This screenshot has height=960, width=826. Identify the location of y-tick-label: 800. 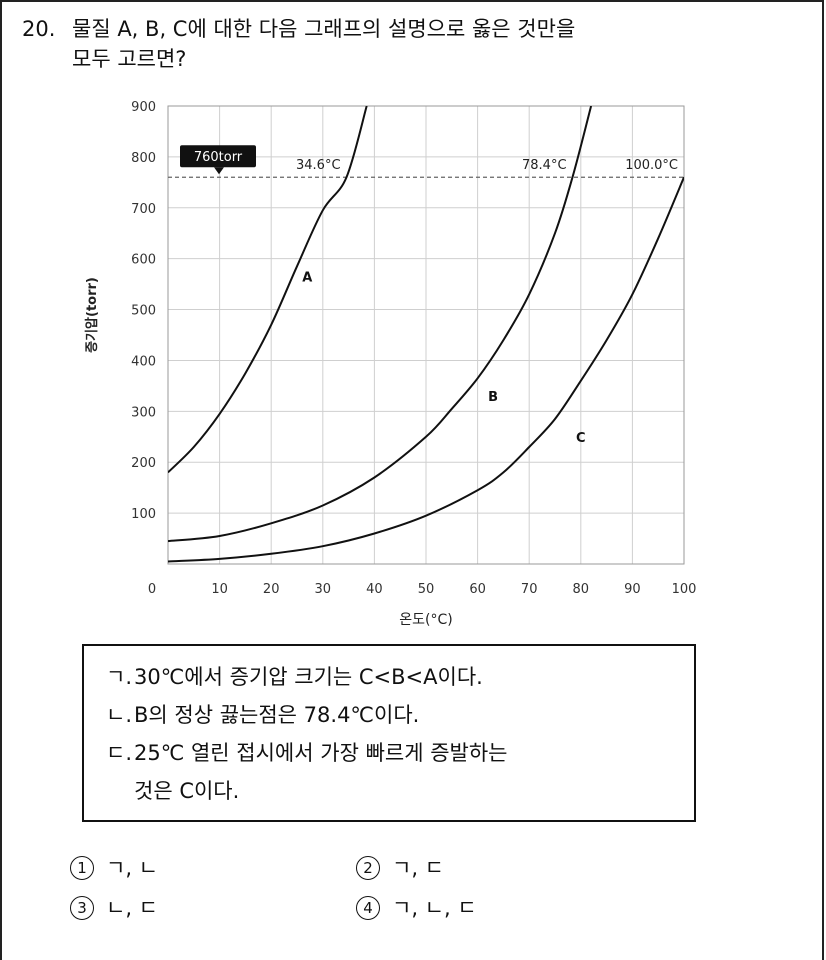
(143, 158).